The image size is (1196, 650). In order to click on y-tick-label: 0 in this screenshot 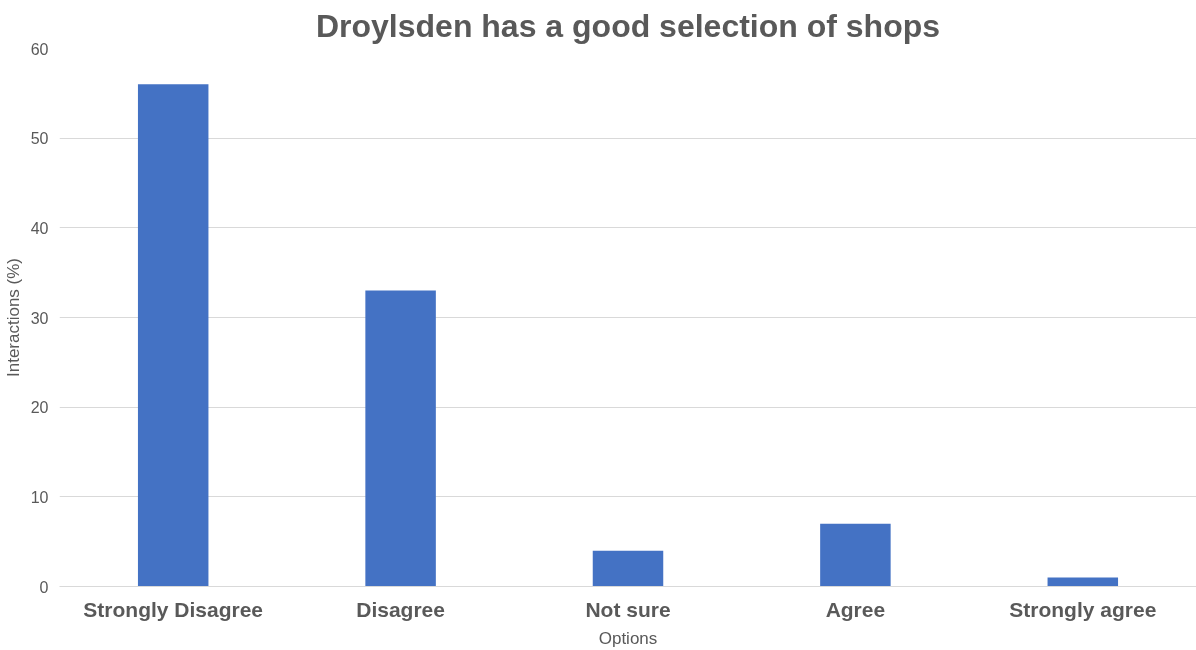, I will do `click(44, 587)`.